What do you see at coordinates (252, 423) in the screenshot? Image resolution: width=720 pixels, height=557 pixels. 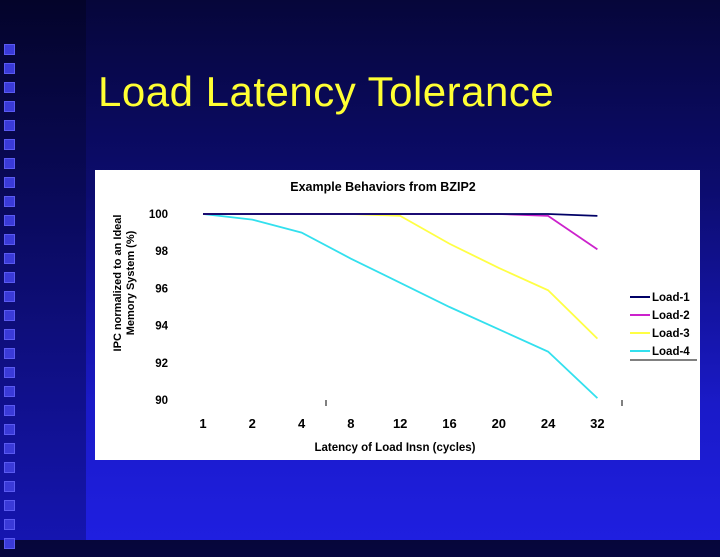 I see `x-tick-label: 2` at bounding box center [252, 423].